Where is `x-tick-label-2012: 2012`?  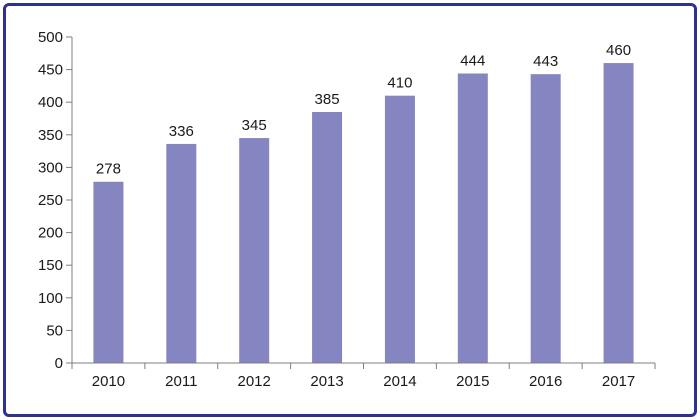 x-tick-label-2012: 2012 is located at coordinates (254, 381).